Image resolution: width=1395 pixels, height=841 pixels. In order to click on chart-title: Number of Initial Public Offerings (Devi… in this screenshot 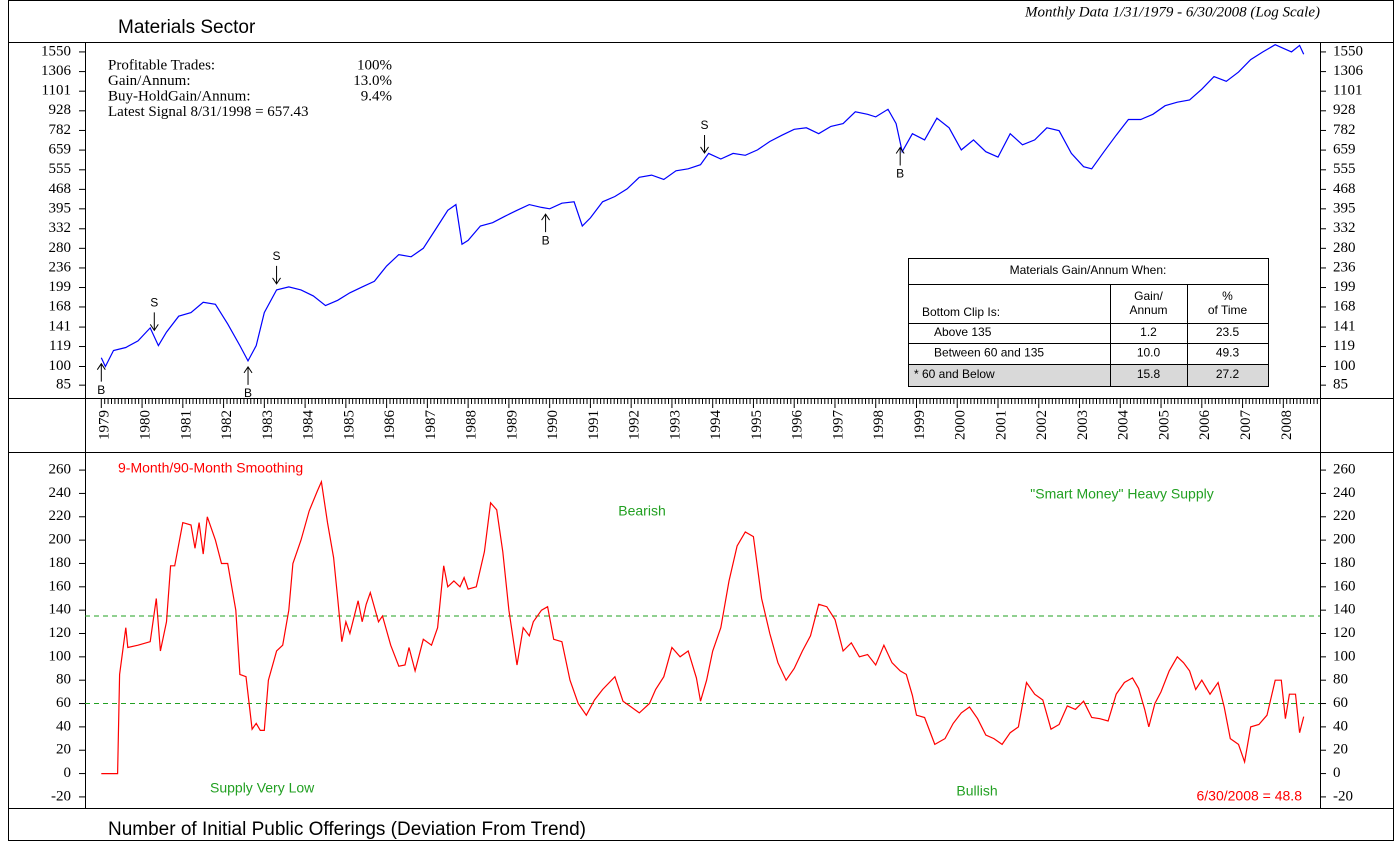, I will do `click(347, 829)`.